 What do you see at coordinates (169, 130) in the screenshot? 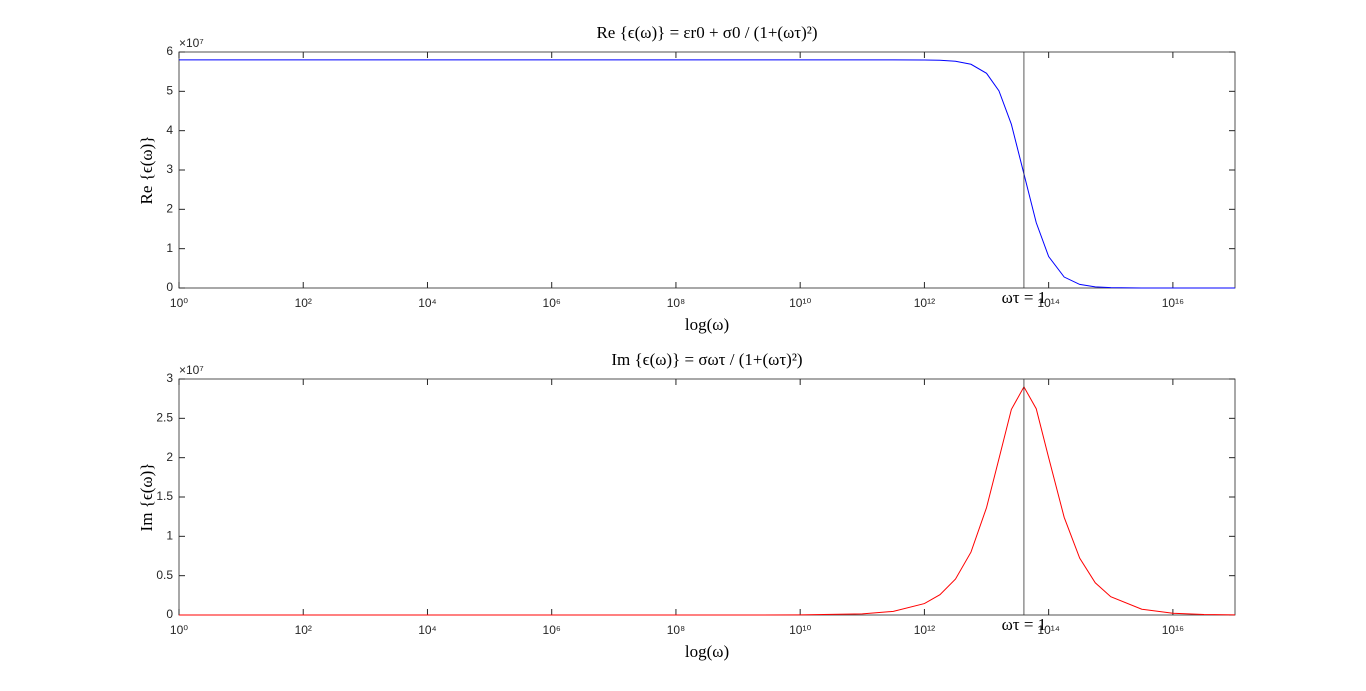
I see `y-tick-label: 4` at bounding box center [169, 130].